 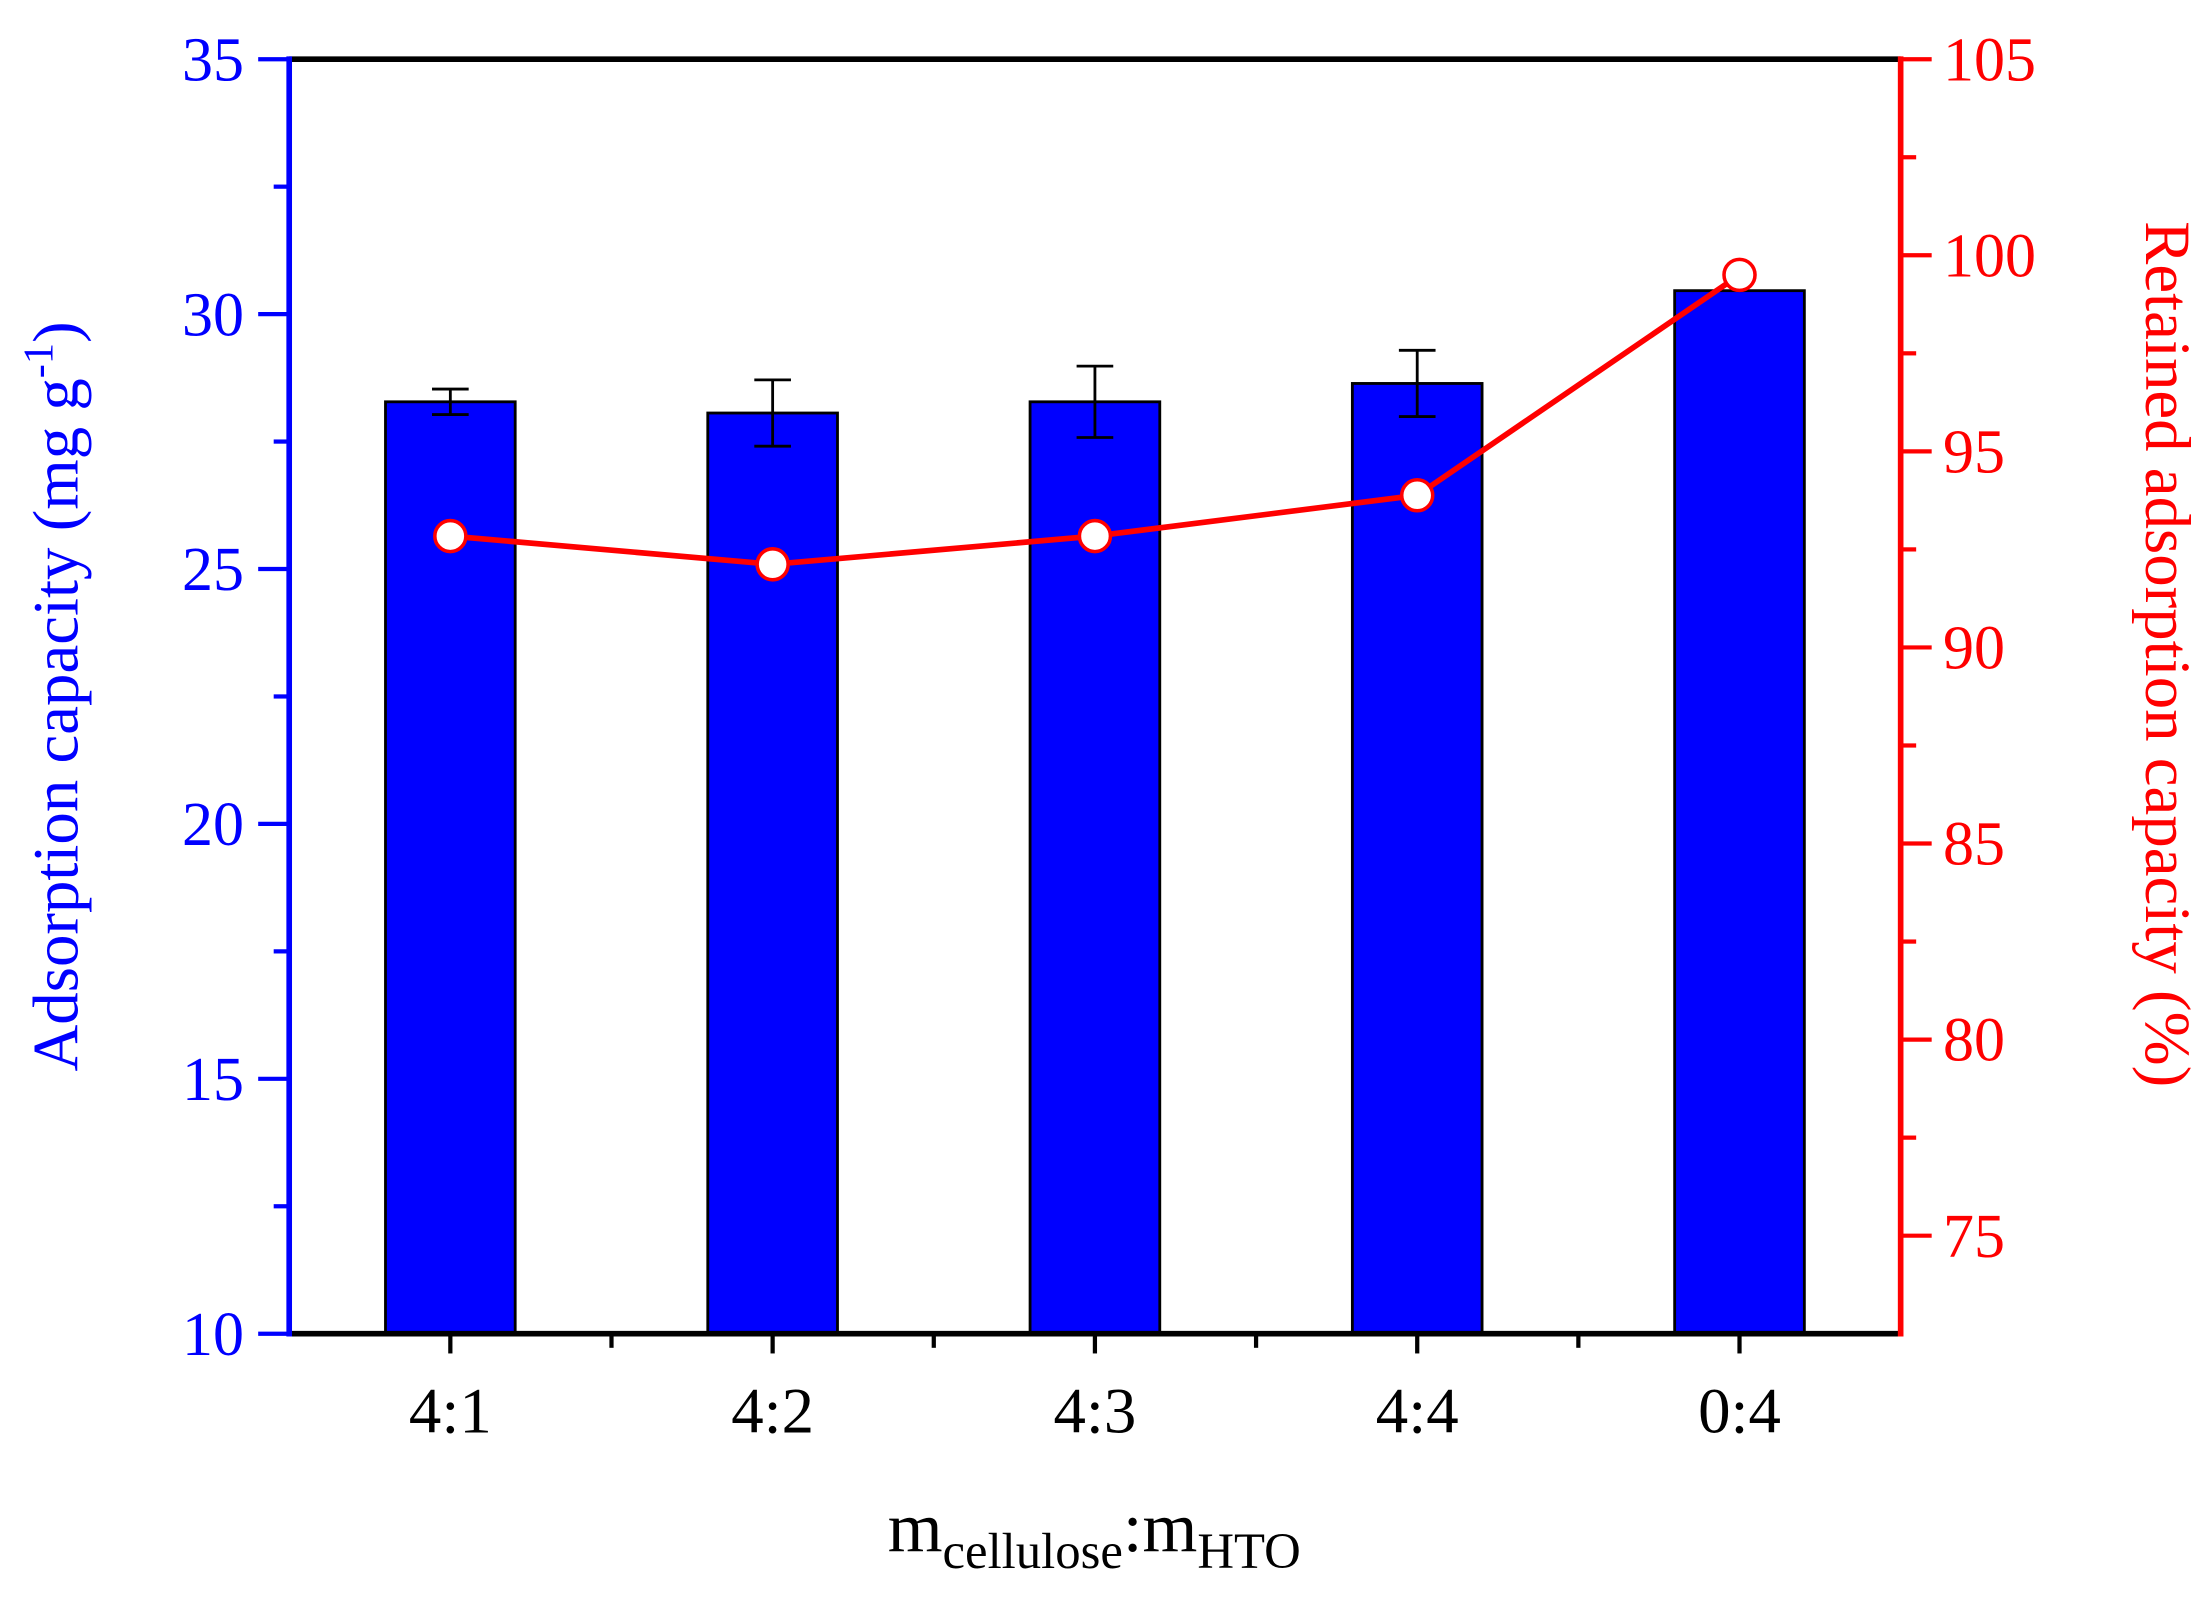 I want to click on y-tick-label: 35, so click(x=213, y=60).